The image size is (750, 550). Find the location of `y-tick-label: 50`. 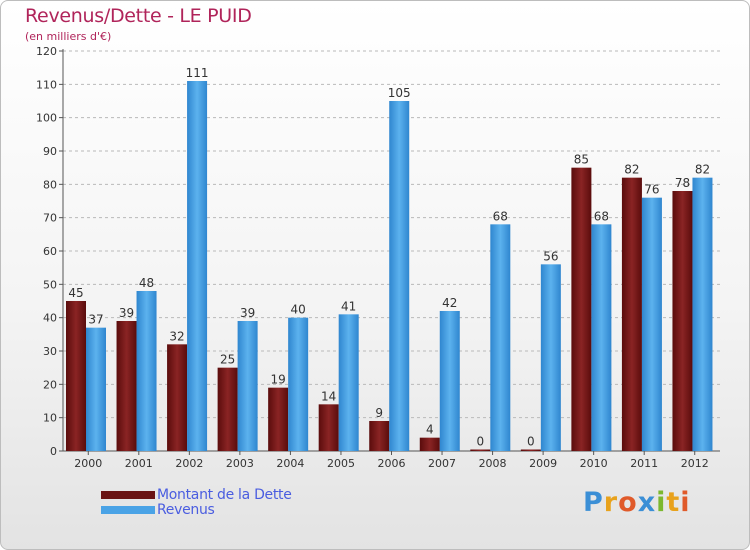

y-tick-label: 50 is located at coordinates (50, 284).